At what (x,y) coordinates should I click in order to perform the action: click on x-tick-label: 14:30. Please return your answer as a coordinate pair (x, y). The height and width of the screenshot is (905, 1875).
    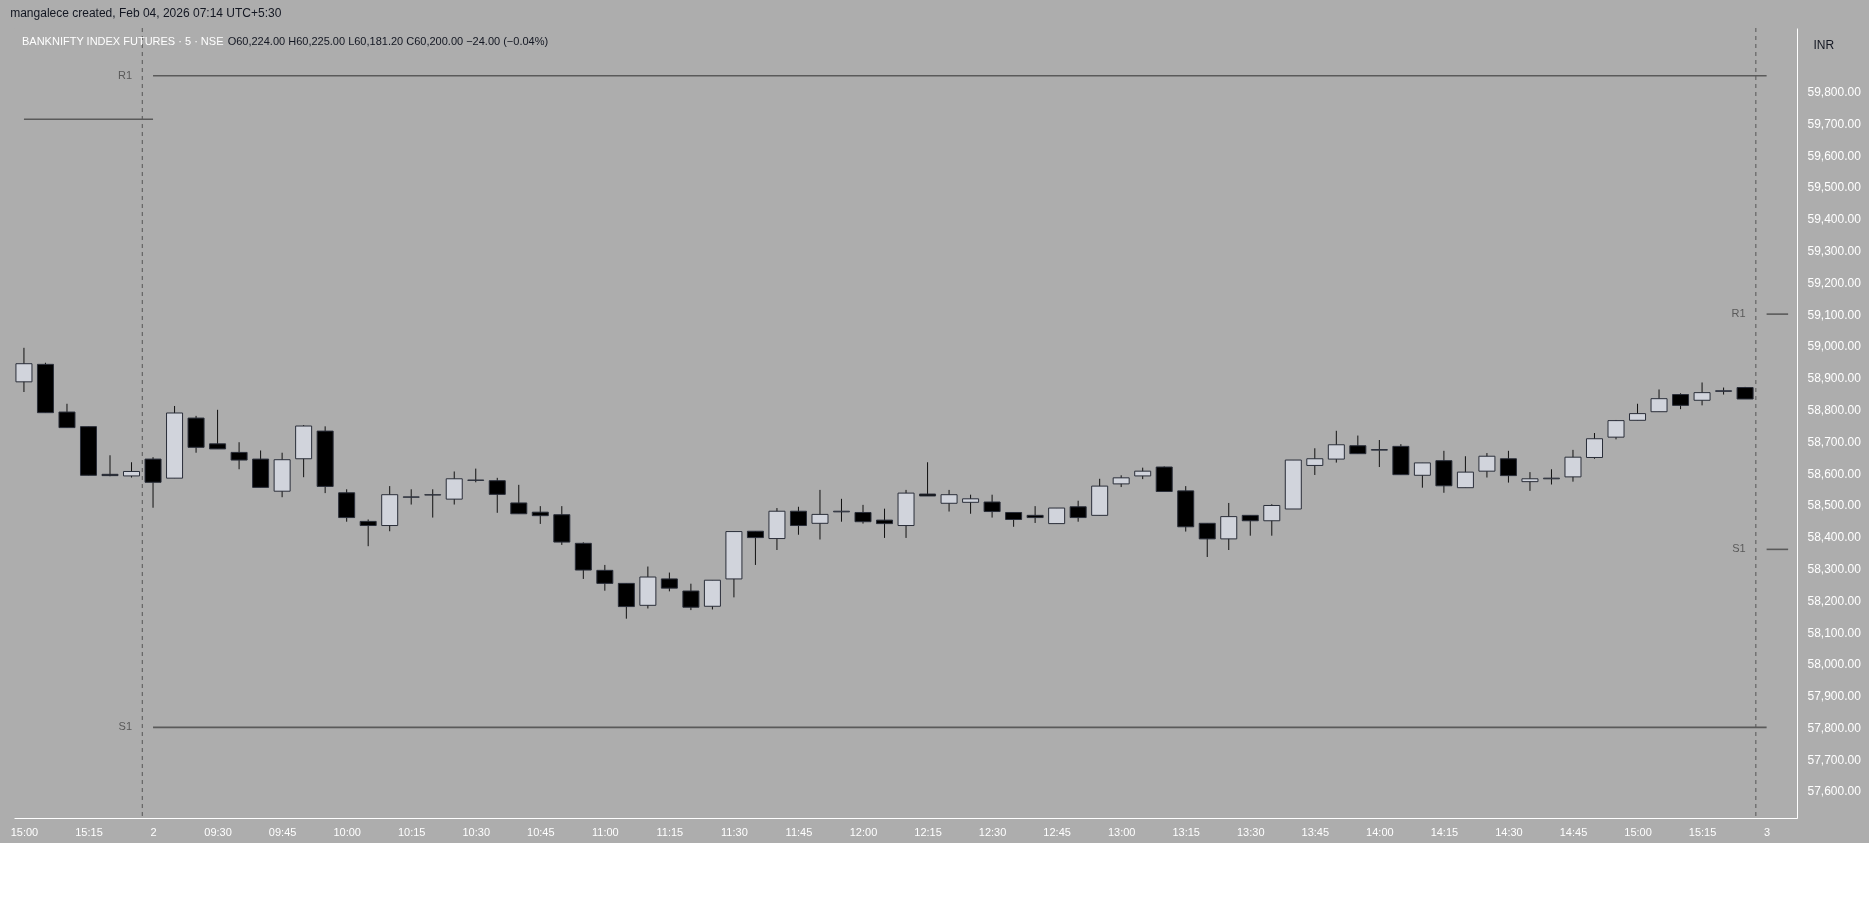
    Looking at the image, I should click on (1509, 831).